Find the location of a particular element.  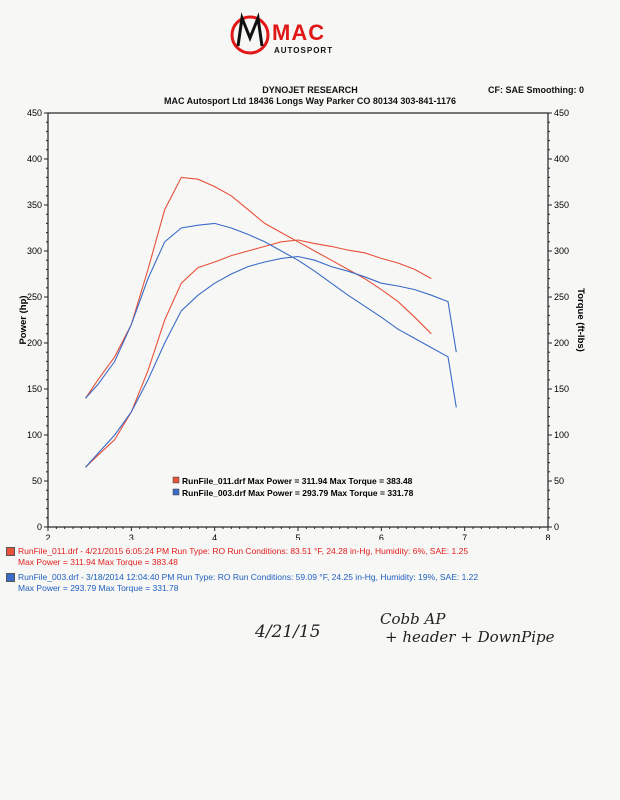

x-tick-label: 2 is located at coordinates (47, 536).